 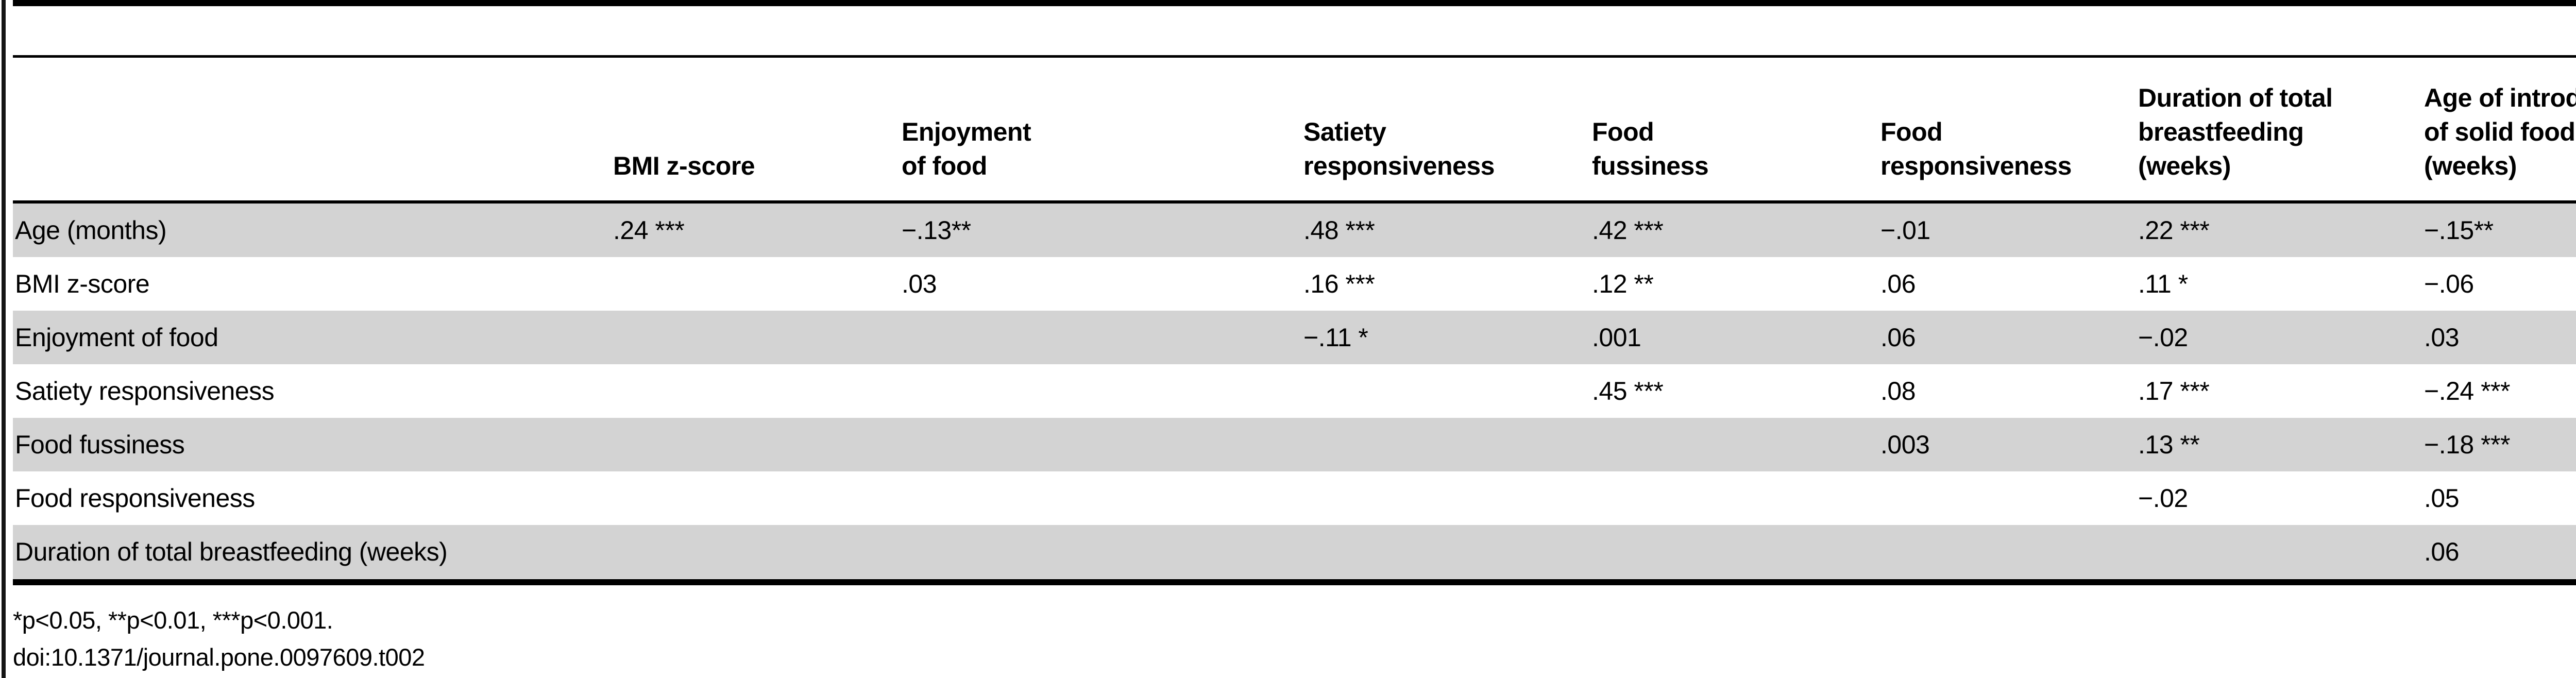 I want to click on column-header: Enjoyment of food, so click(x=966, y=148).